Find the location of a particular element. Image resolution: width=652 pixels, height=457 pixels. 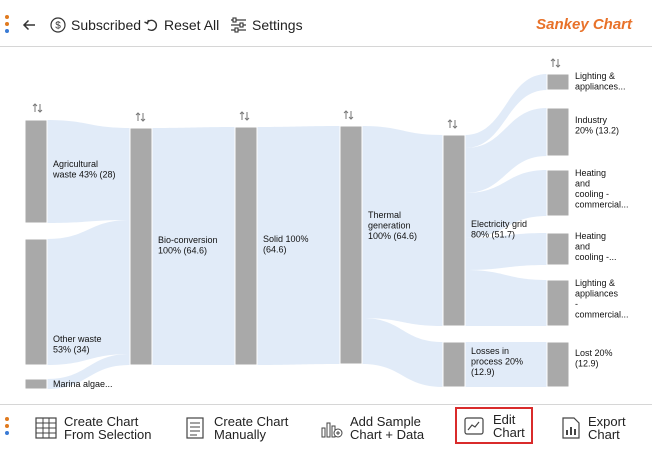

export-chart-button: Export Chart is located at coordinates (593, 428).